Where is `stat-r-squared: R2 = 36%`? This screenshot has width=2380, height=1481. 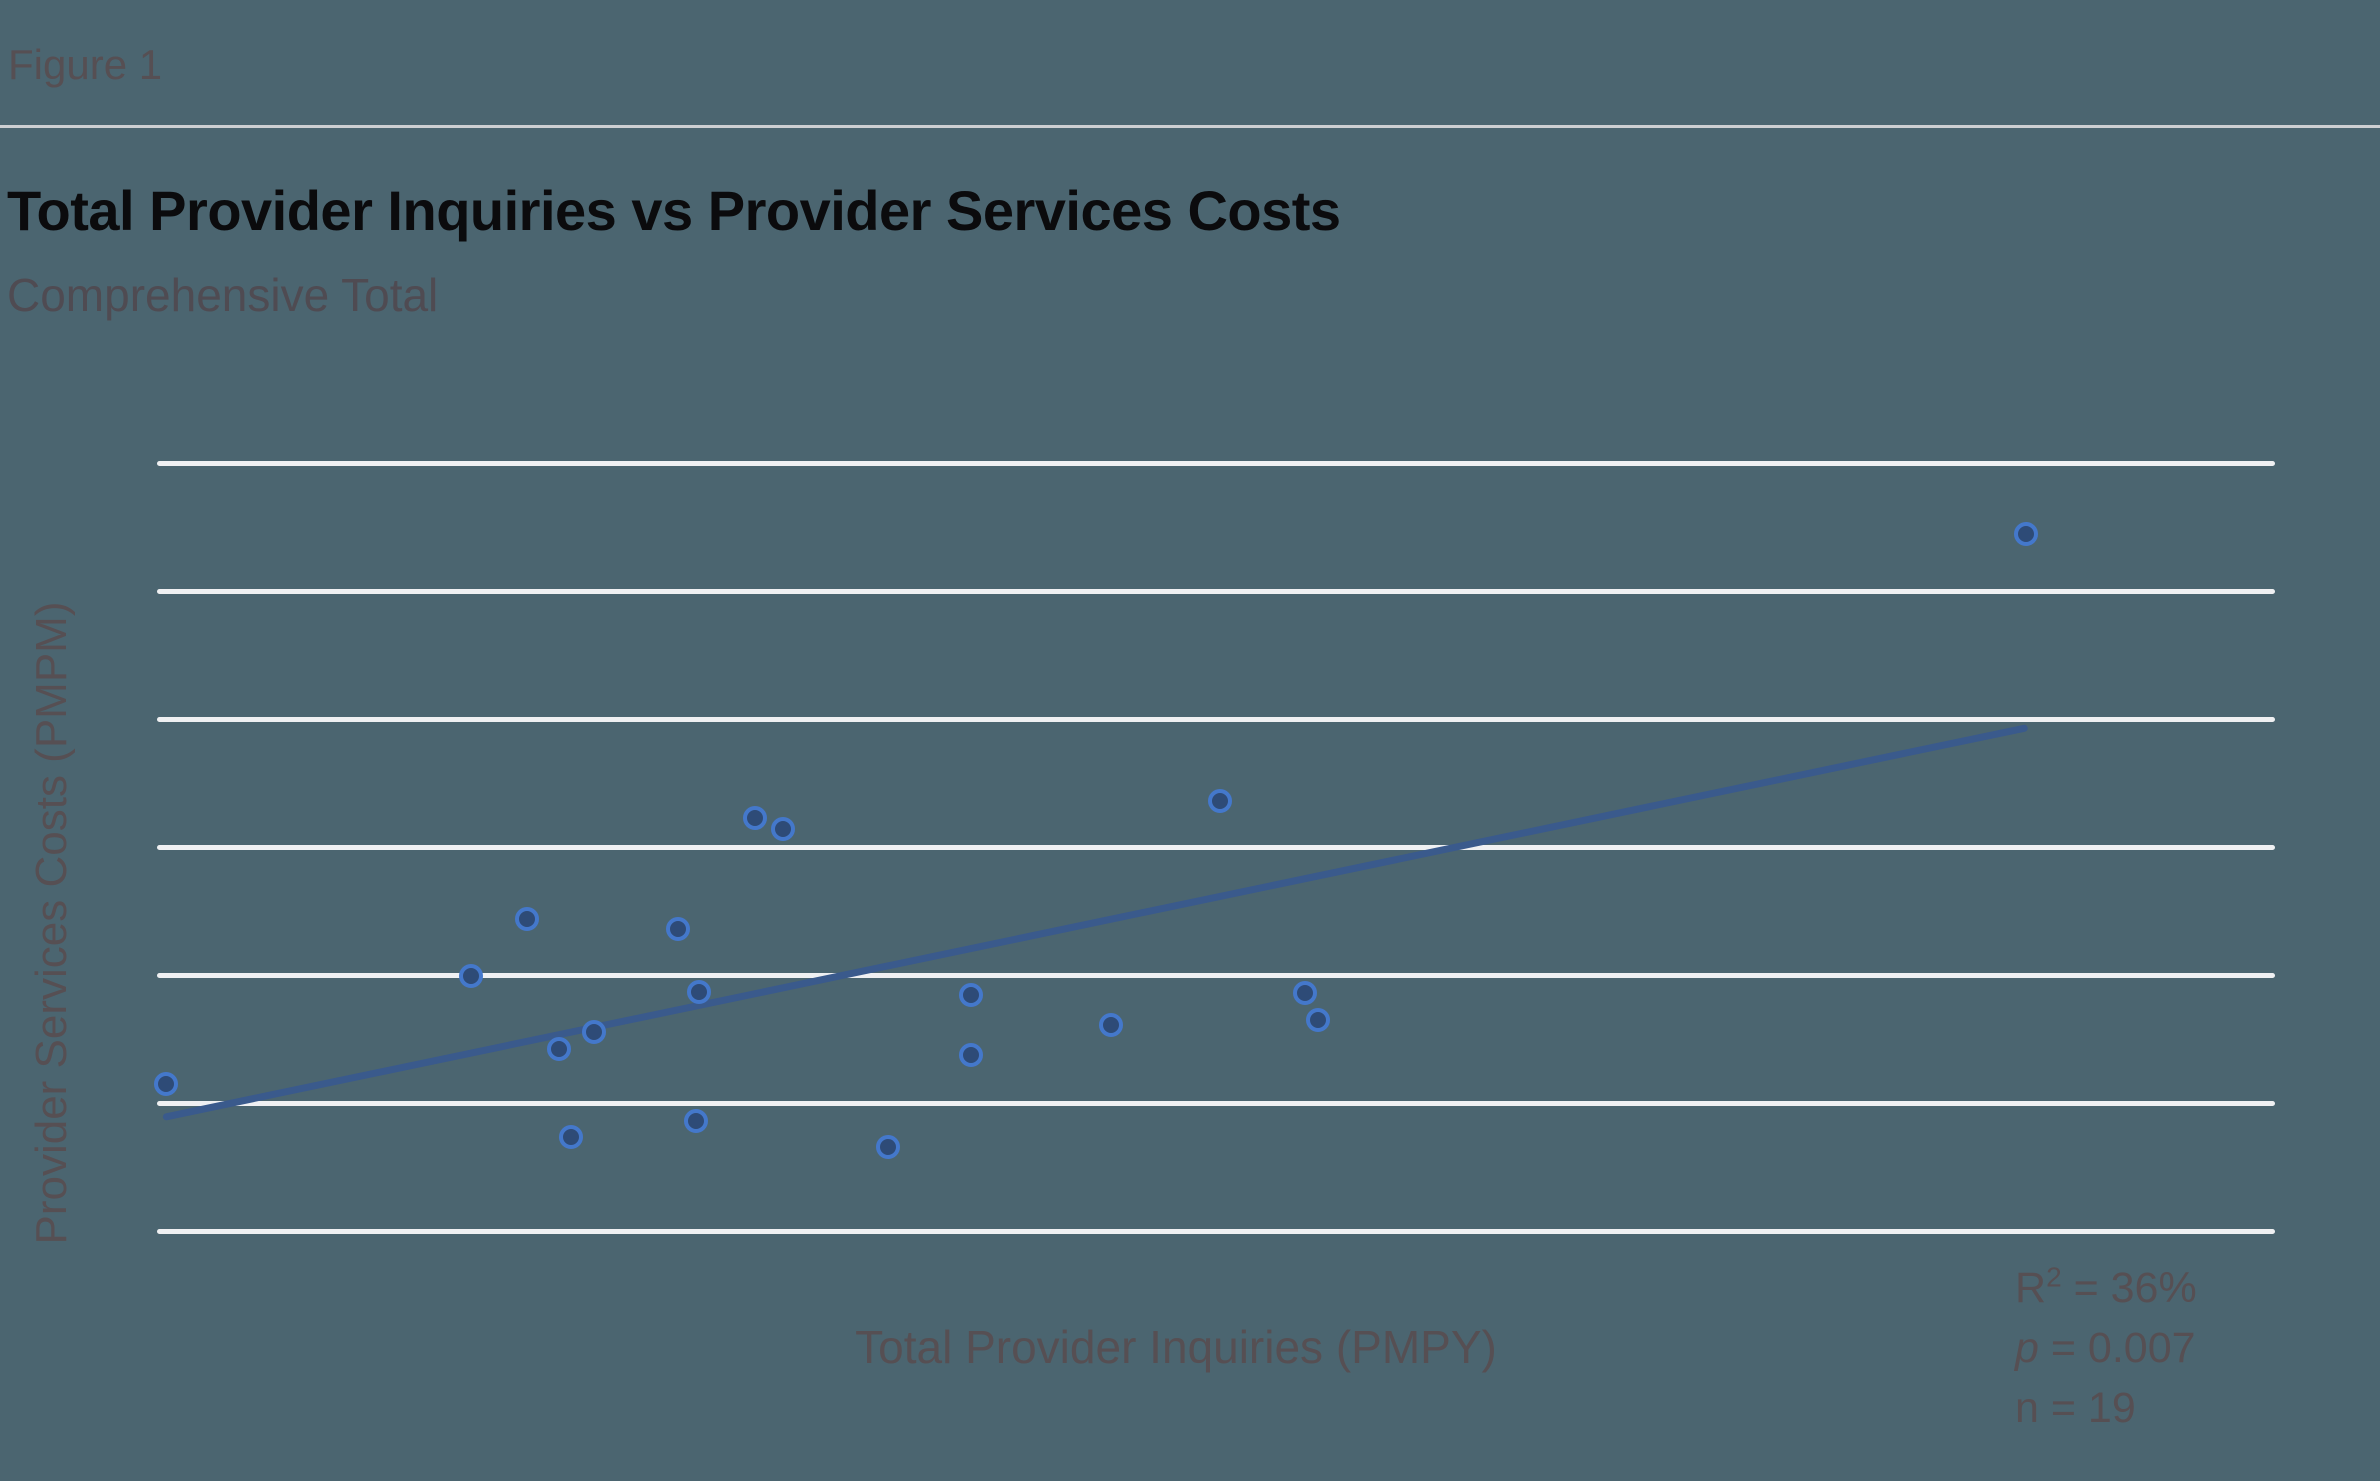
stat-r-squared: R2 = 36% is located at coordinates (2106, 1286).